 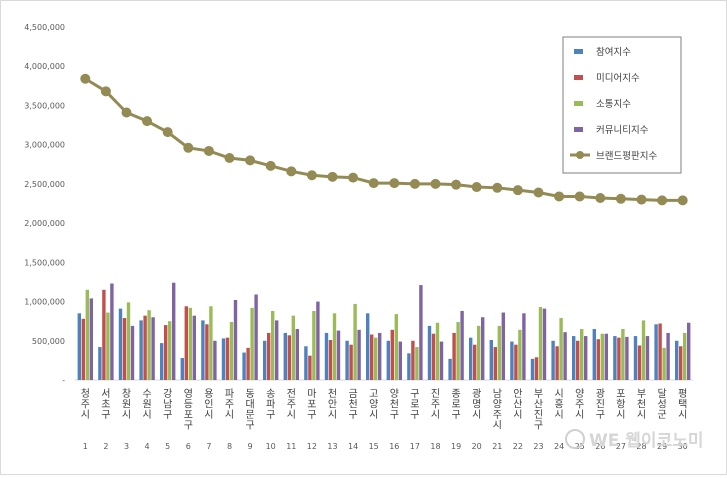 What do you see at coordinates (538, 415) in the screenshot?
I see `category-label: 진` at bounding box center [538, 415].